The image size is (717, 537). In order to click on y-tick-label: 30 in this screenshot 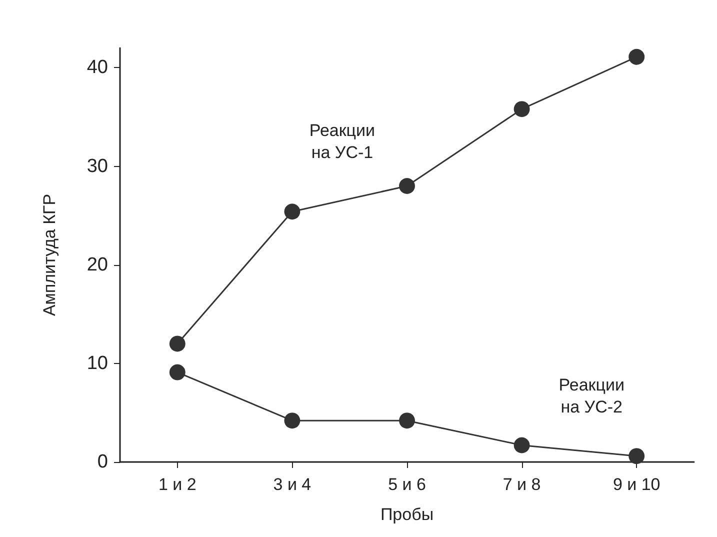, I will do `click(97, 166)`.